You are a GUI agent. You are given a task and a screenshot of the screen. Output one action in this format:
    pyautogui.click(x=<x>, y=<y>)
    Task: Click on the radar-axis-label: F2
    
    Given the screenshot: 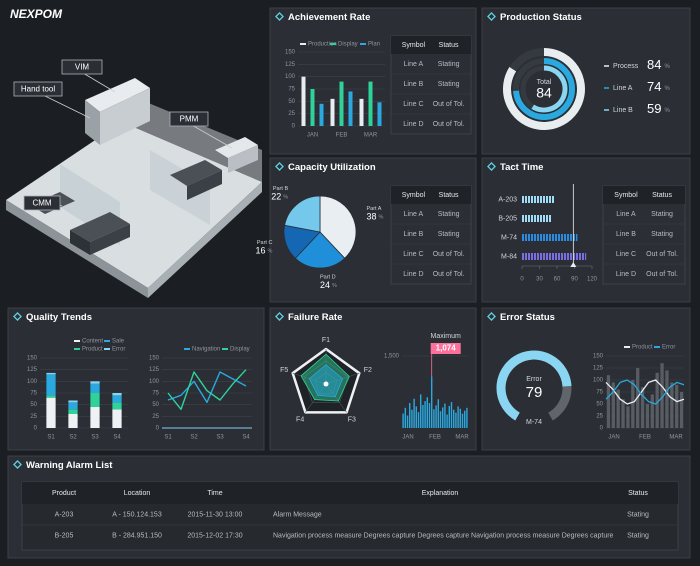 What is the action you would take?
    pyautogui.click(x=368, y=370)
    